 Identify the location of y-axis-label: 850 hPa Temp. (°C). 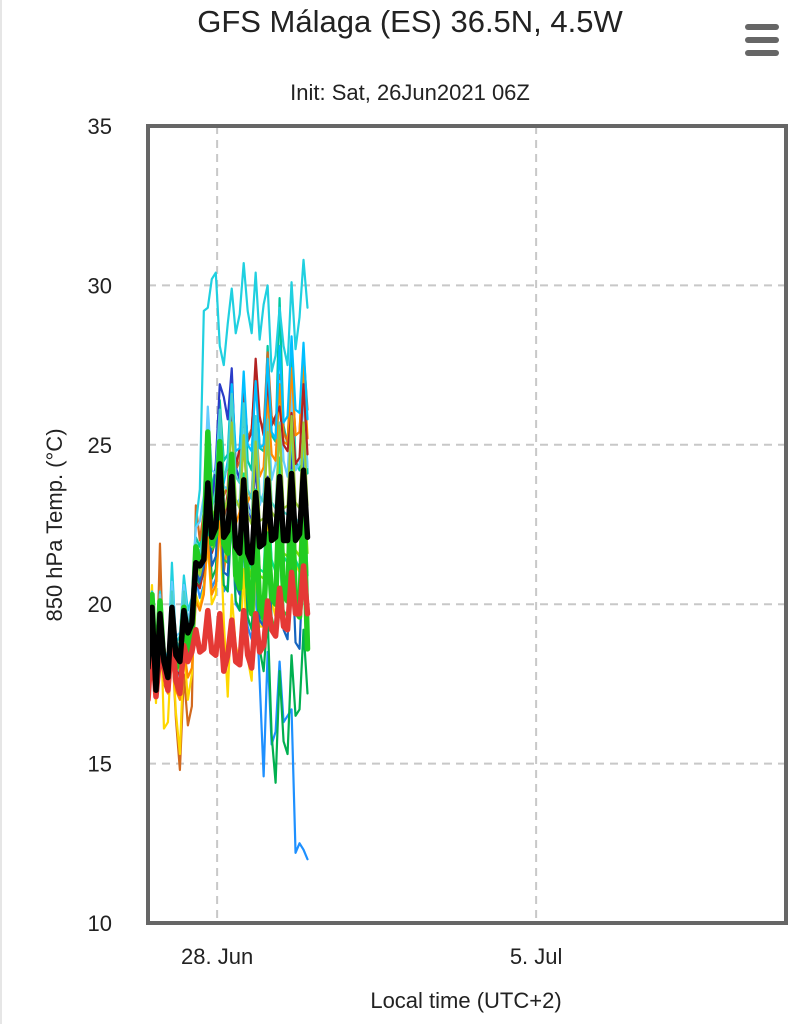
(54, 524).